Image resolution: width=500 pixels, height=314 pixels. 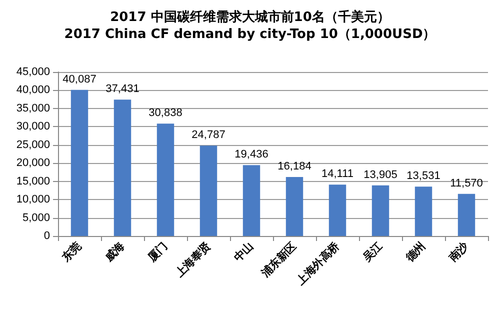 What do you see at coordinates (33, 144) in the screenshot?
I see `y-tick-label: 25,000` at bounding box center [33, 144].